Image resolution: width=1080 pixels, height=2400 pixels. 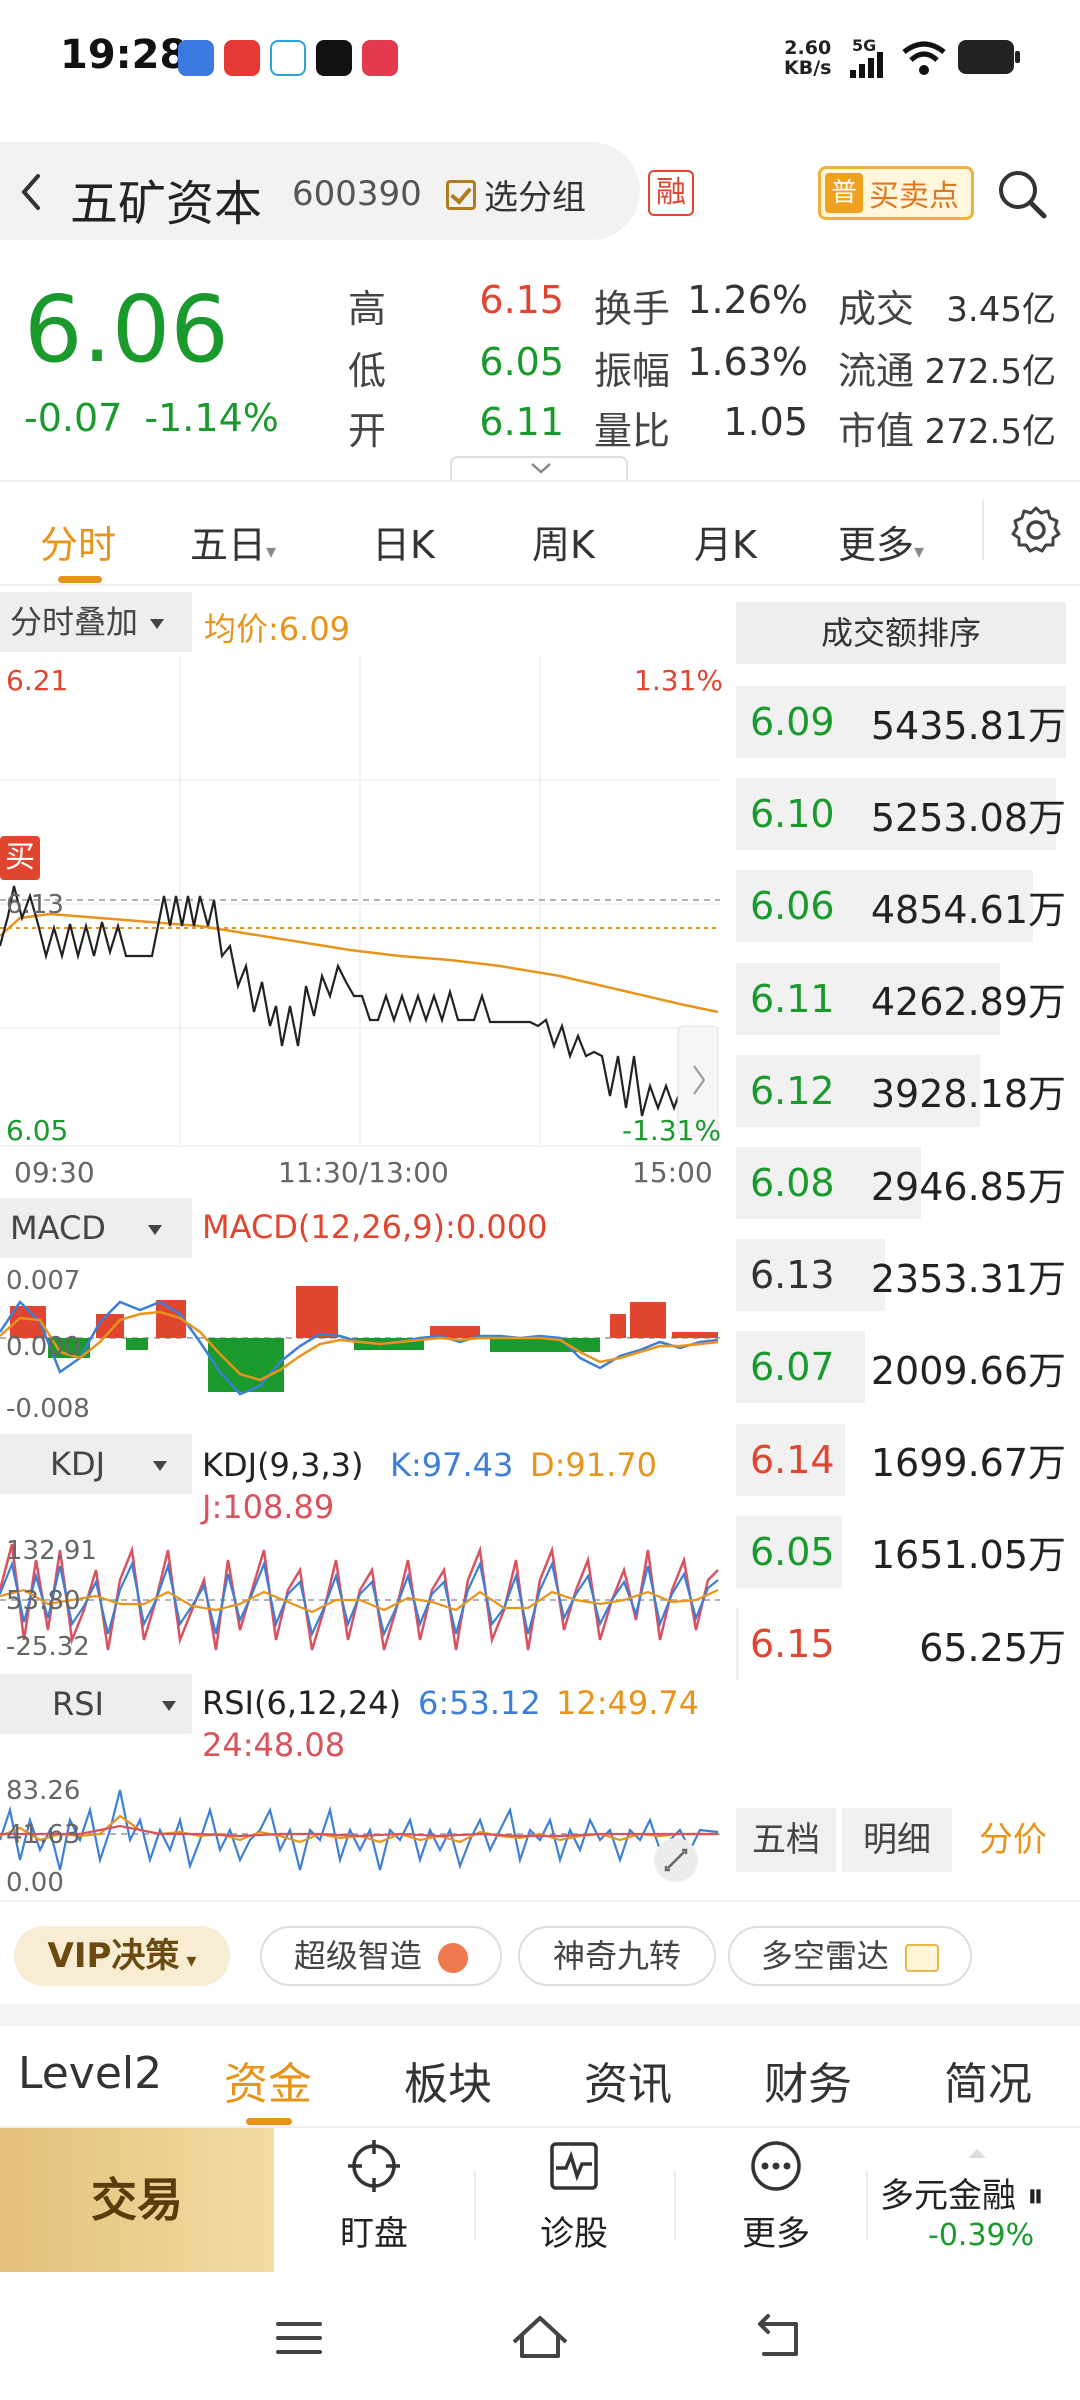 I want to click on ranking-row: 6.14 1699.67万, so click(x=901, y=1459).